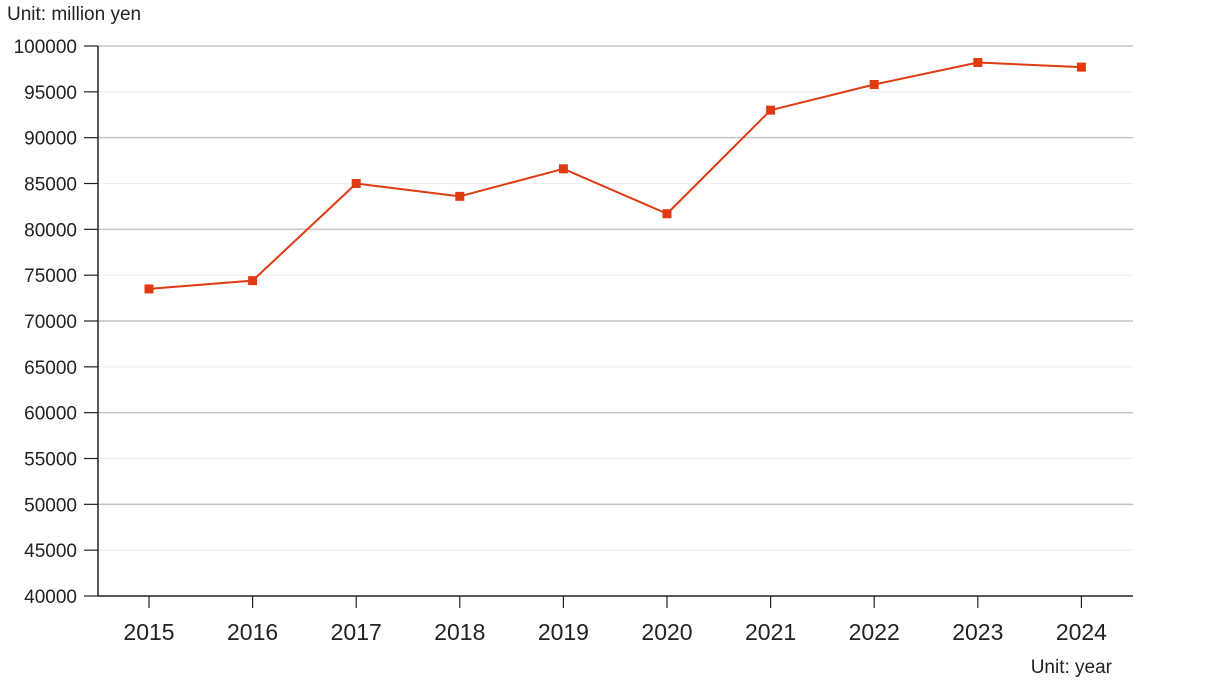  Describe the element at coordinates (563, 632) in the screenshot. I see `x-tick-label: 2019` at that location.